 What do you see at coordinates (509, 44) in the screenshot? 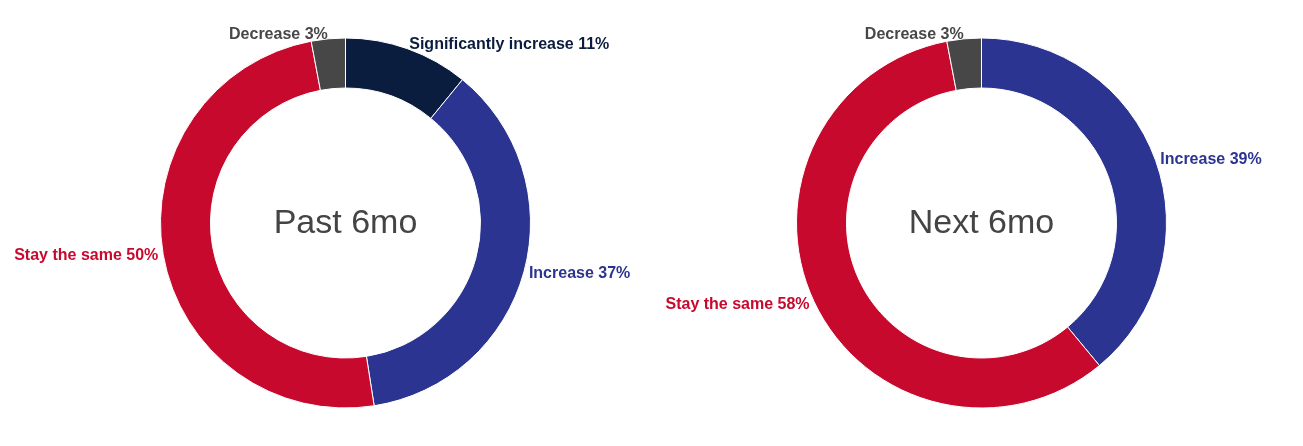
I see `slice-label: Significantly increase 11%` at bounding box center [509, 44].